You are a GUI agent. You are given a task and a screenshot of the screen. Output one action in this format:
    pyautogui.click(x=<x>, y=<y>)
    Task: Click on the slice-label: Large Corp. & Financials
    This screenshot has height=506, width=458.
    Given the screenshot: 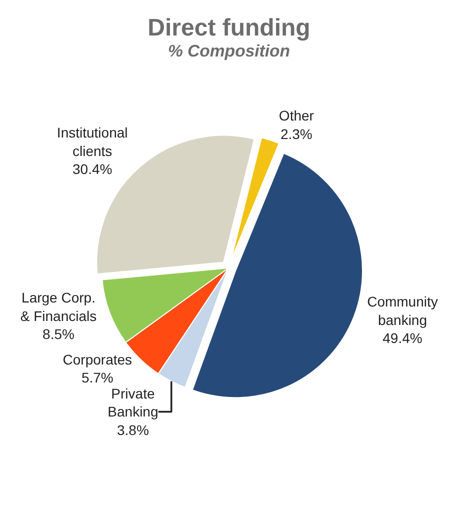 What is the action you would take?
    pyautogui.click(x=58, y=307)
    